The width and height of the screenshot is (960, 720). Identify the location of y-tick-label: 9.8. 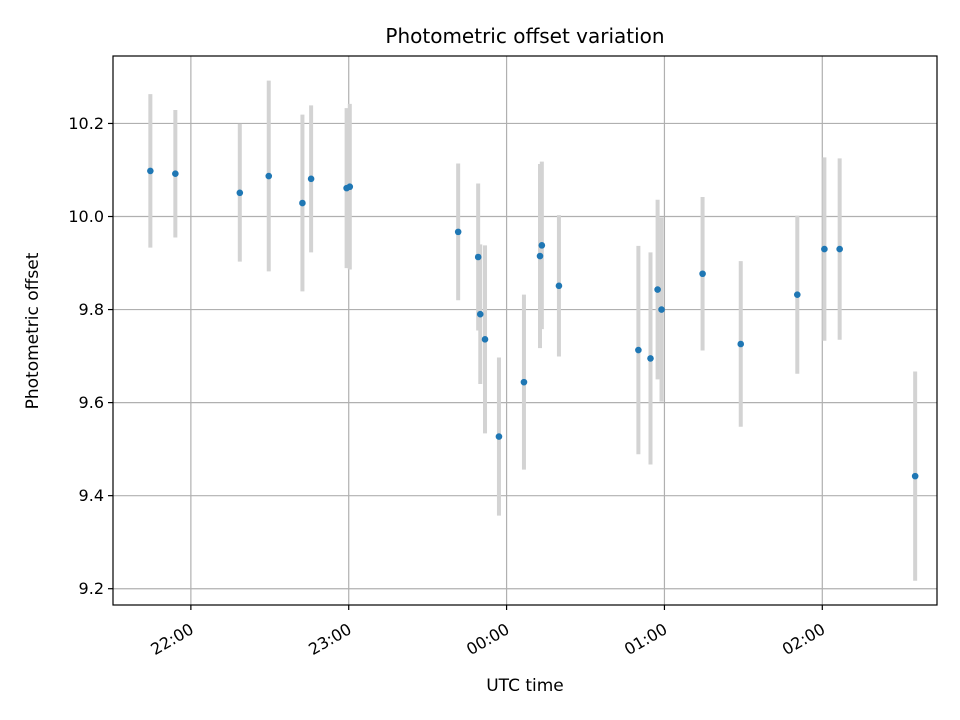
(91, 309).